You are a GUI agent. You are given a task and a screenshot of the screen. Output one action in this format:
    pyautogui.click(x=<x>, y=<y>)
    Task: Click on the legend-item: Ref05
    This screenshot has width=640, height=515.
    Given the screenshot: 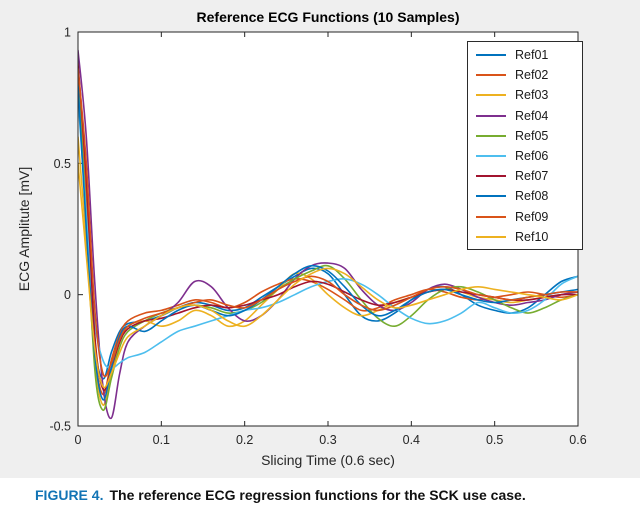 What is the action you would take?
    pyautogui.click(x=525, y=136)
    